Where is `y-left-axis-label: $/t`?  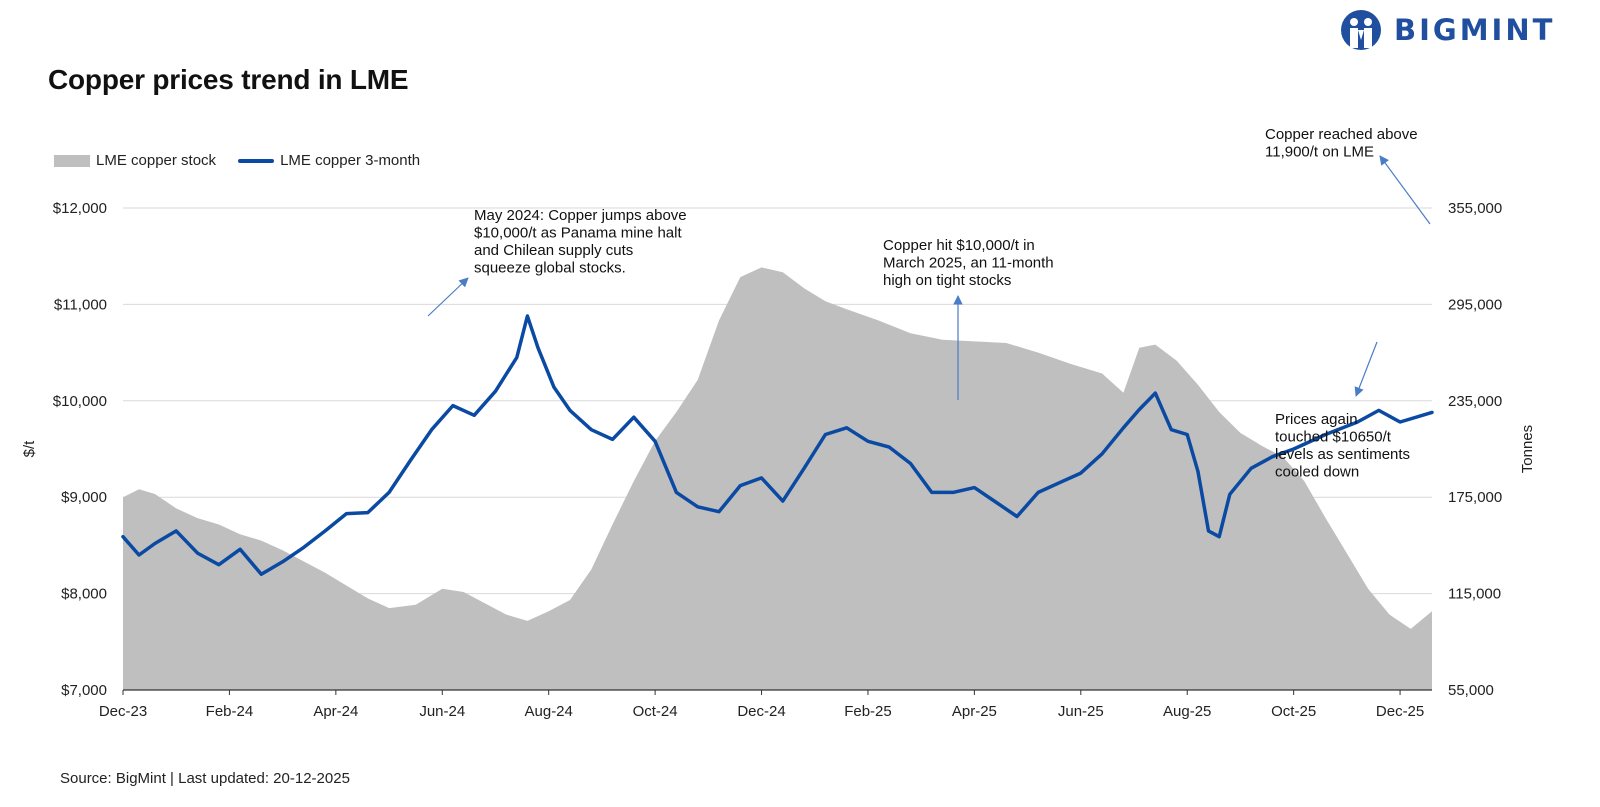
y-left-axis-label: $/t is located at coordinates (29, 449).